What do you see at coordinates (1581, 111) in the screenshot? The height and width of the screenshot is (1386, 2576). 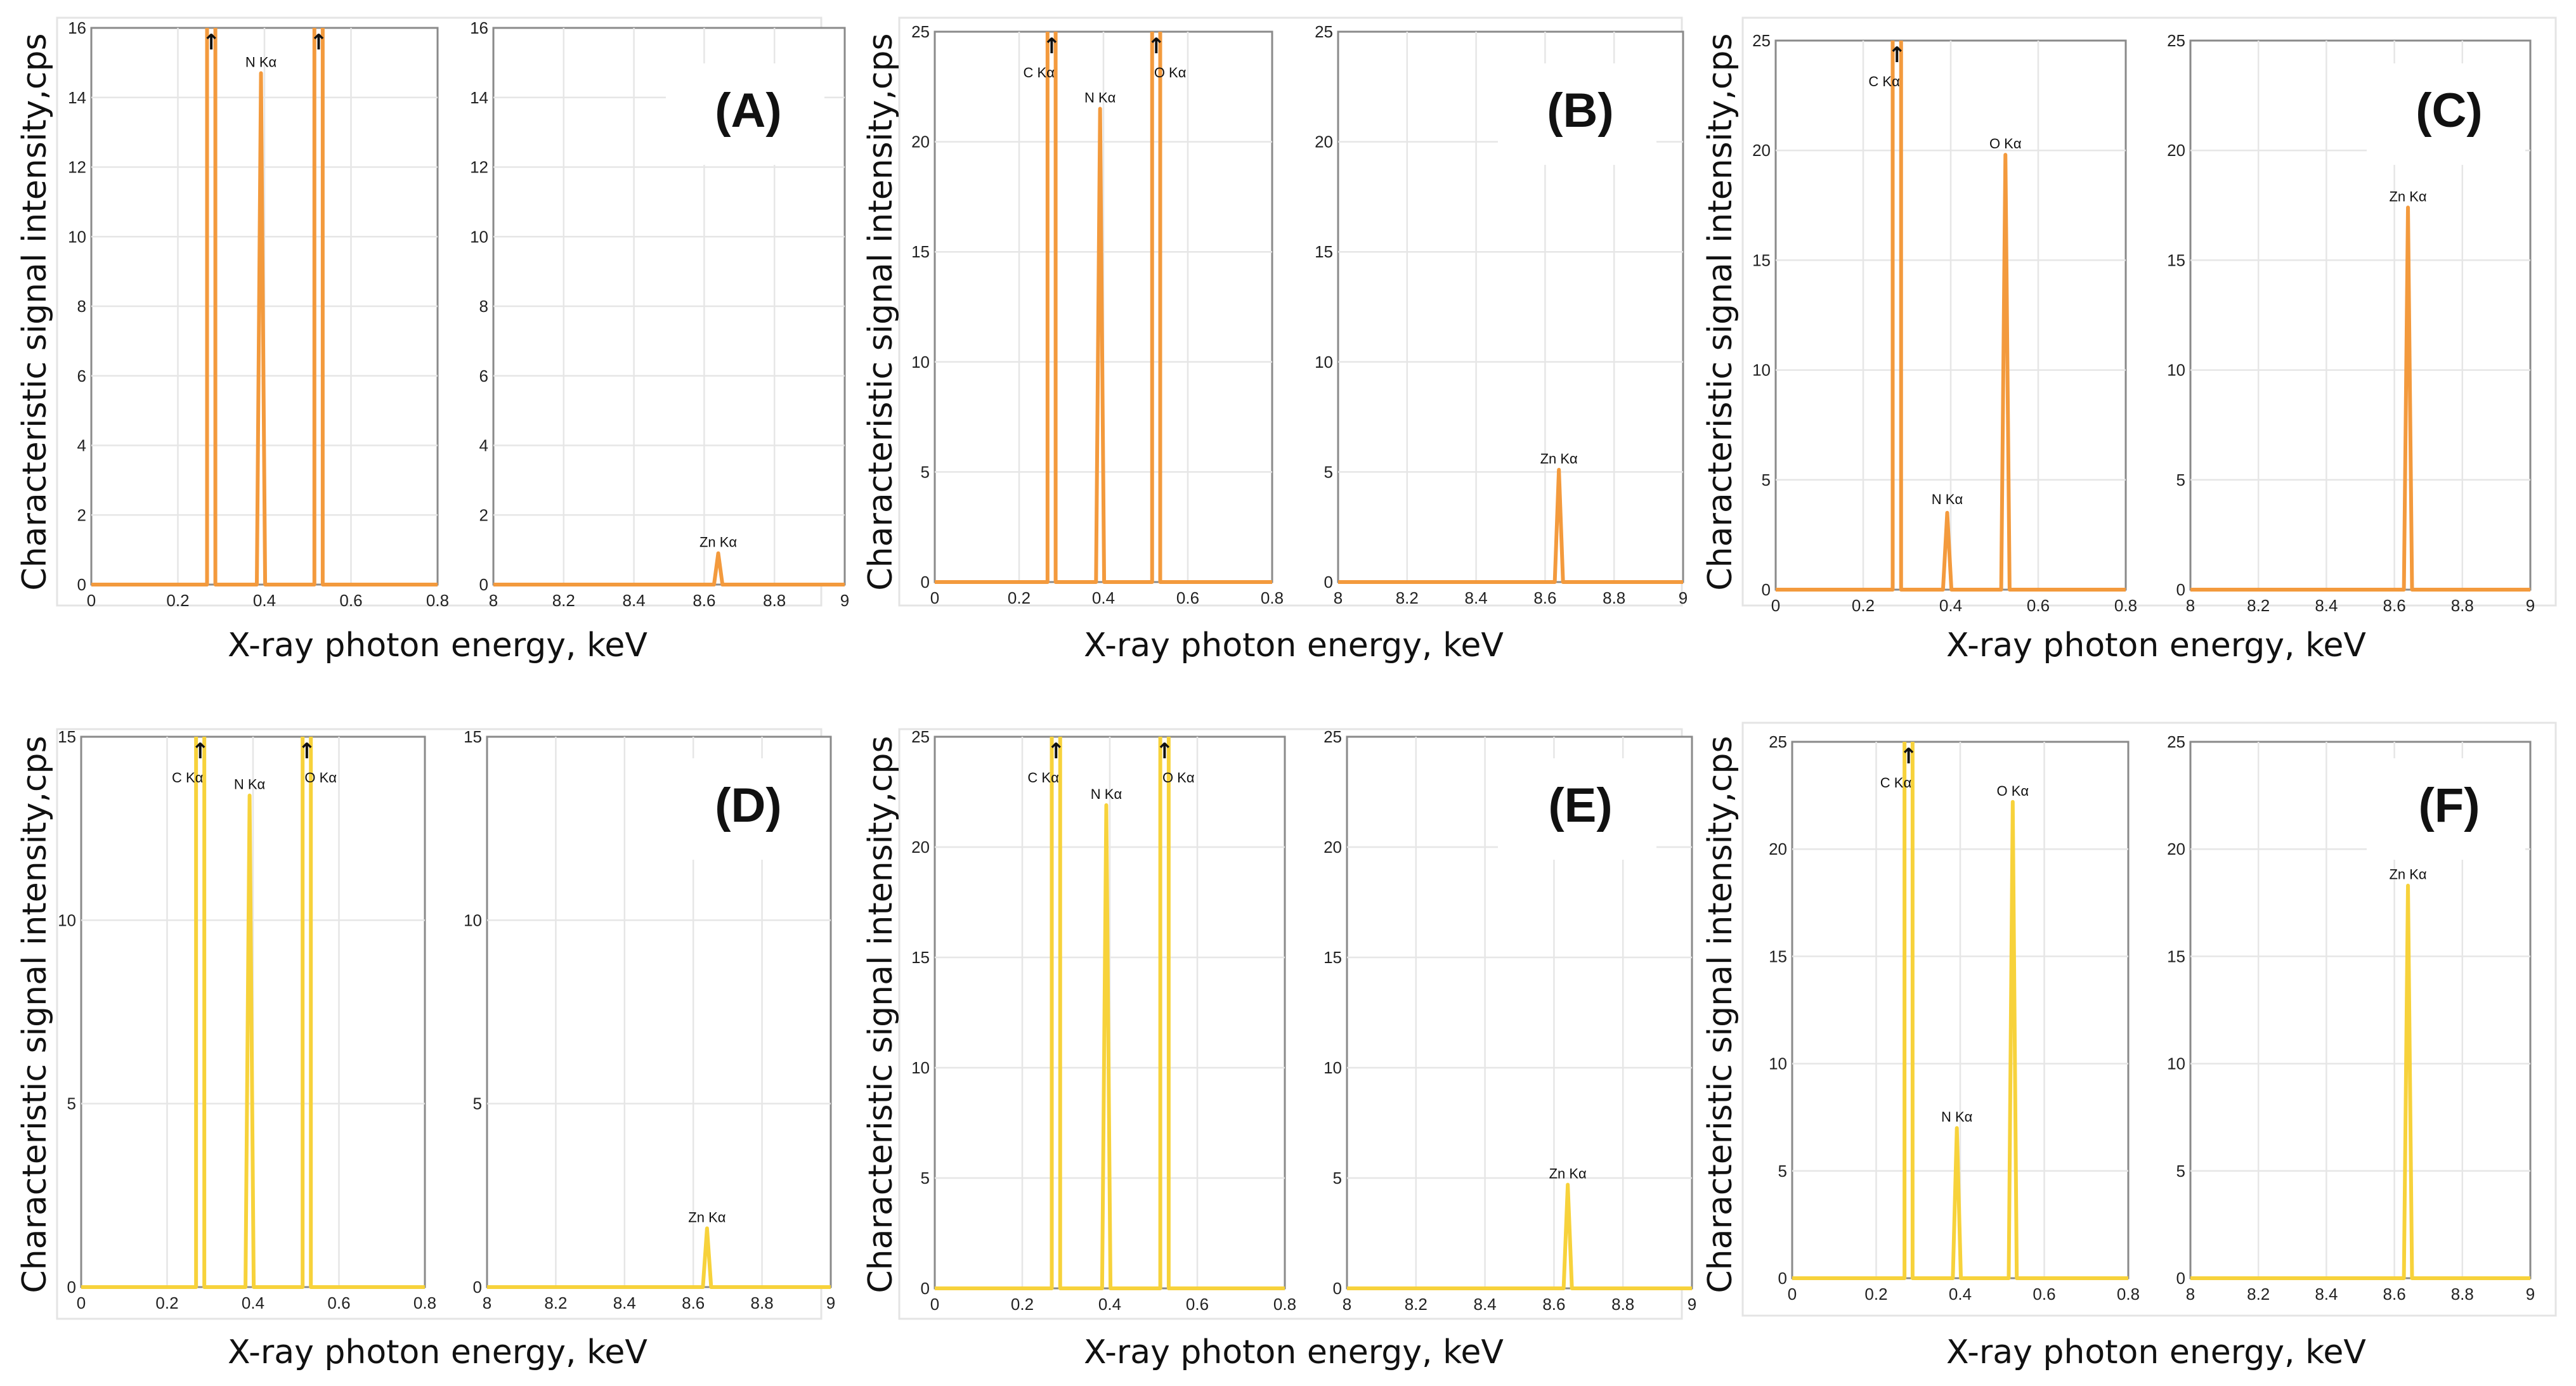 I see `panel-letter: (B)` at bounding box center [1581, 111].